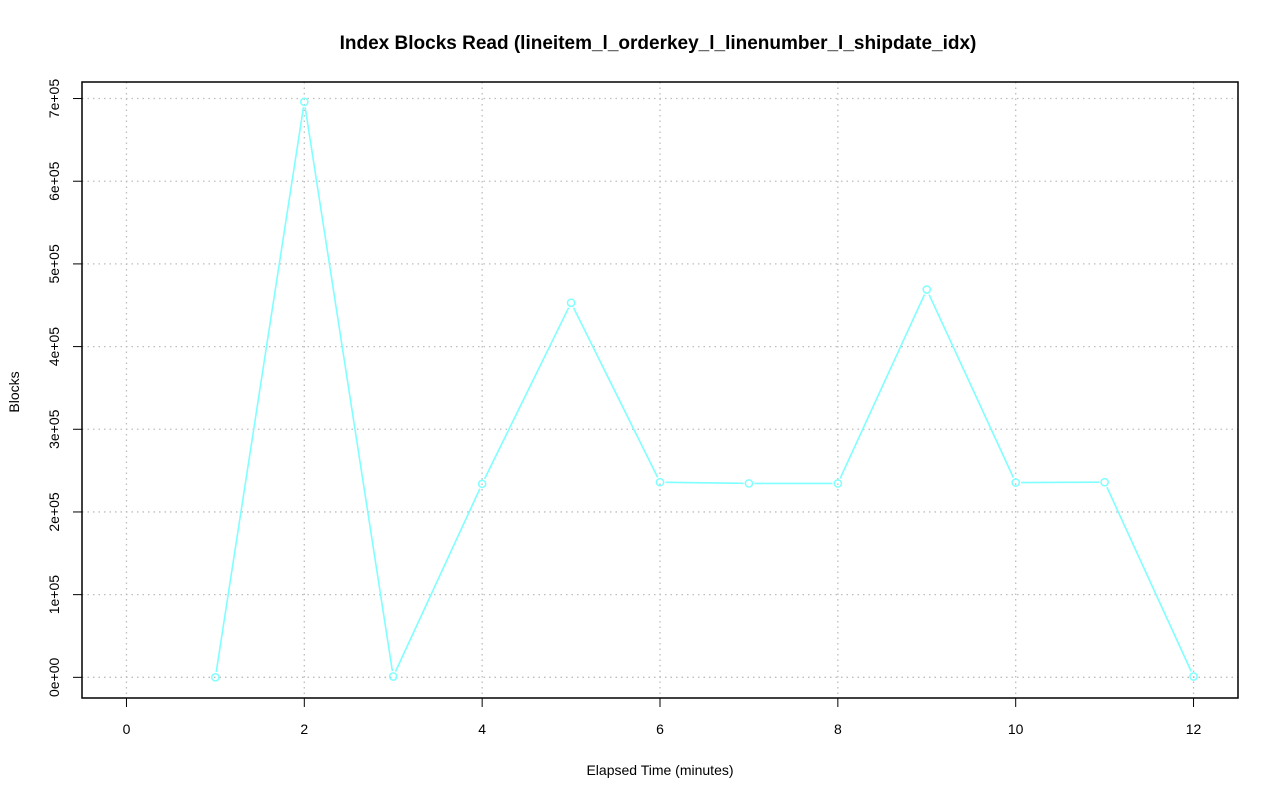 This screenshot has height=801, width=1280. Describe the element at coordinates (64, 388) in the screenshot. I see `y-axis: 0e+00 1e+05 2e+05 3e+05 4e+05 5e+05 6e+05 7e+05` at that location.